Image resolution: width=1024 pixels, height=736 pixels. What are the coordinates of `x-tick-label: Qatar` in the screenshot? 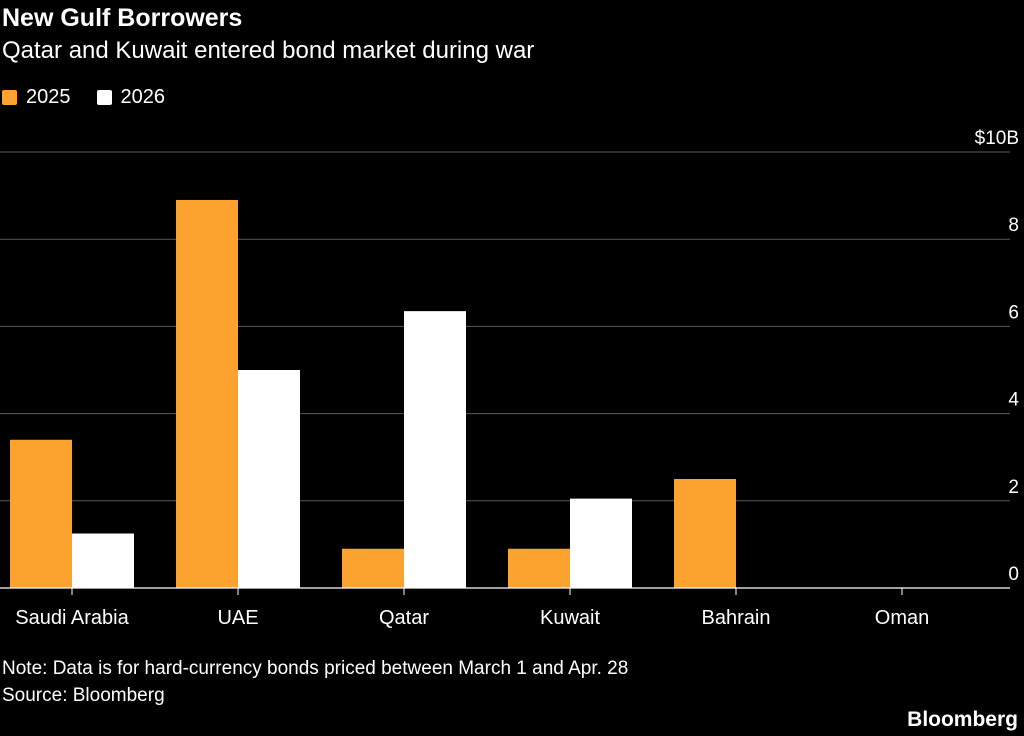 It's located at (404, 618).